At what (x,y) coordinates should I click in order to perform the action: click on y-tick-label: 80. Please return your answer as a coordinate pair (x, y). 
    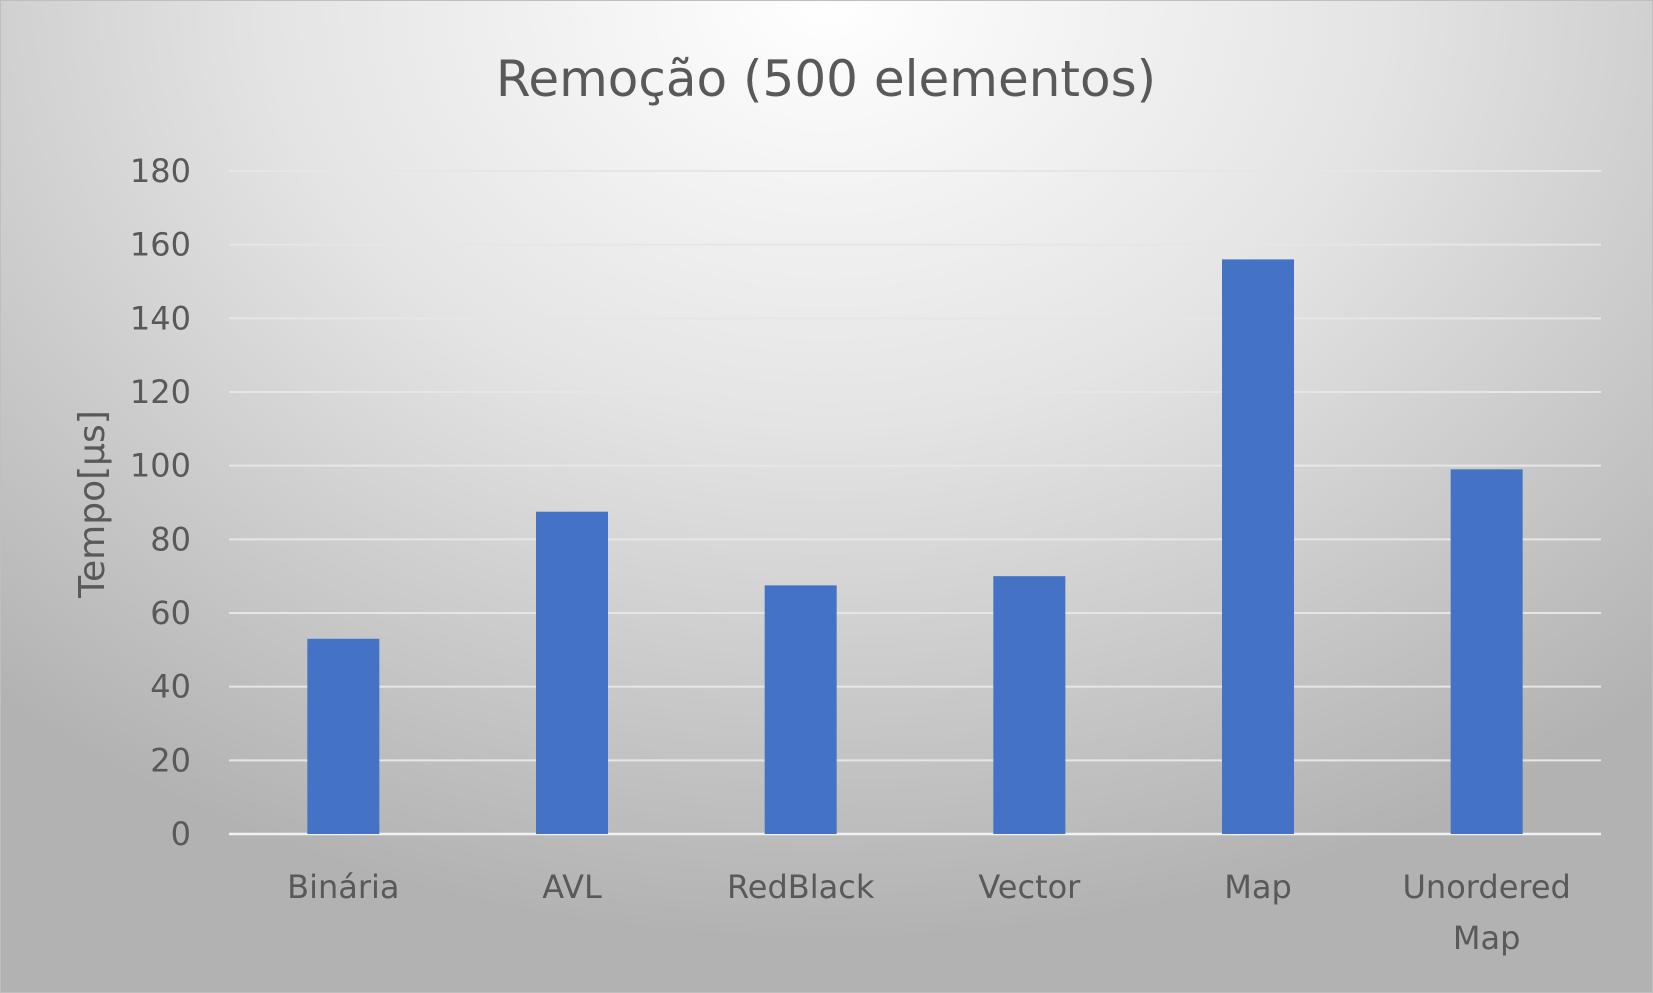
    Looking at the image, I should click on (170, 539).